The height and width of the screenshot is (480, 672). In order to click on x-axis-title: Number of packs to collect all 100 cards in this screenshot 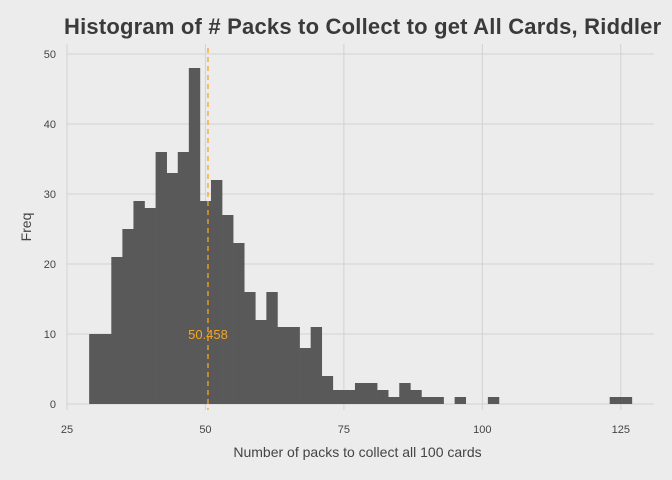, I will do `click(357, 452)`.